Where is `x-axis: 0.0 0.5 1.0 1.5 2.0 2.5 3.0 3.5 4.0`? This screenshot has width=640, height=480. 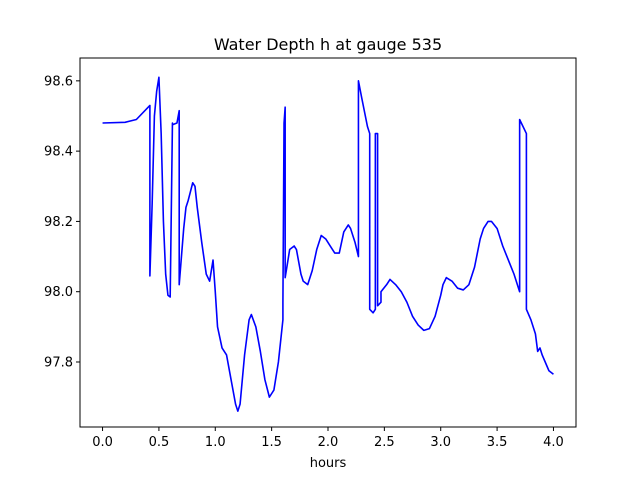
x-axis: 0.0 0.5 1.0 1.5 2.0 2.5 3.0 3.5 4.0 is located at coordinates (328, 438).